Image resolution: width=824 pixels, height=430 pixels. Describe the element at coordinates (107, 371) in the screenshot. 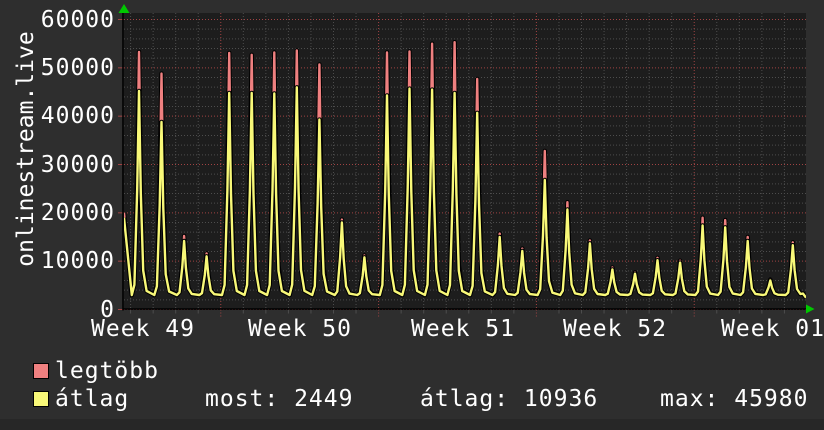

I see `legend-label-max: legtöbb` at that location.